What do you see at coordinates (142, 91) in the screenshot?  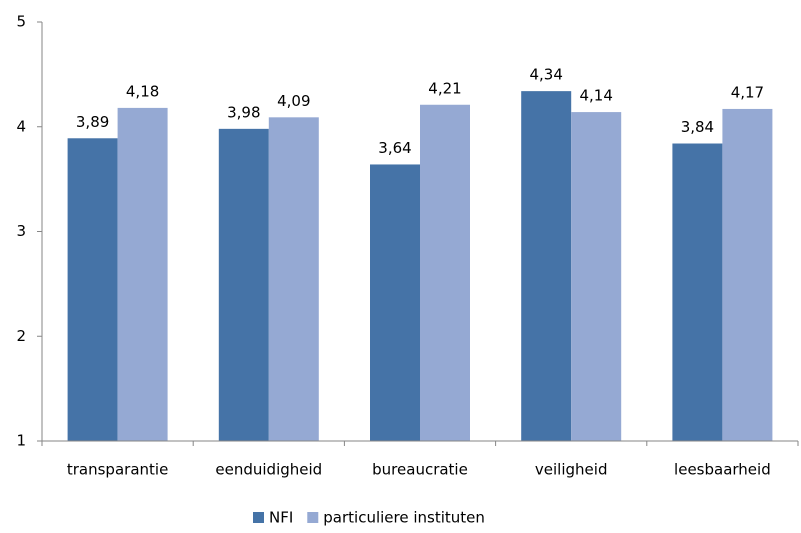 I see `value-label: 4,18` at bounding box center [142, 91].